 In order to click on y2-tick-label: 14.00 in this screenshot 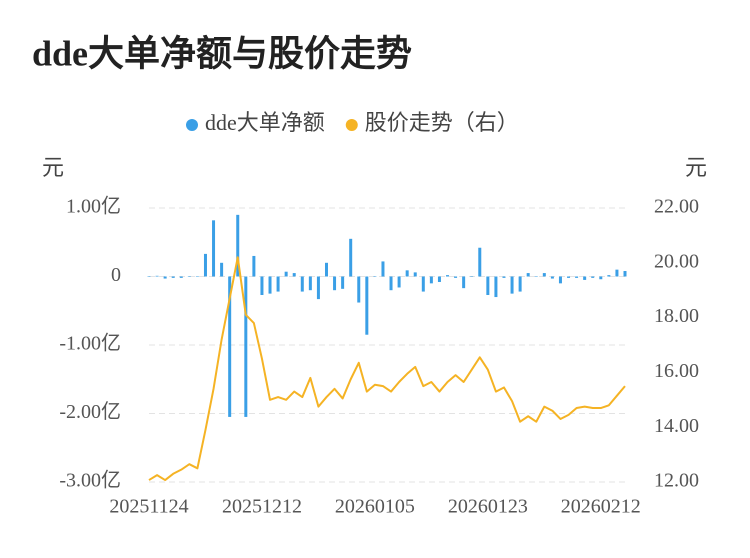, I will do `click(676, 426)`.